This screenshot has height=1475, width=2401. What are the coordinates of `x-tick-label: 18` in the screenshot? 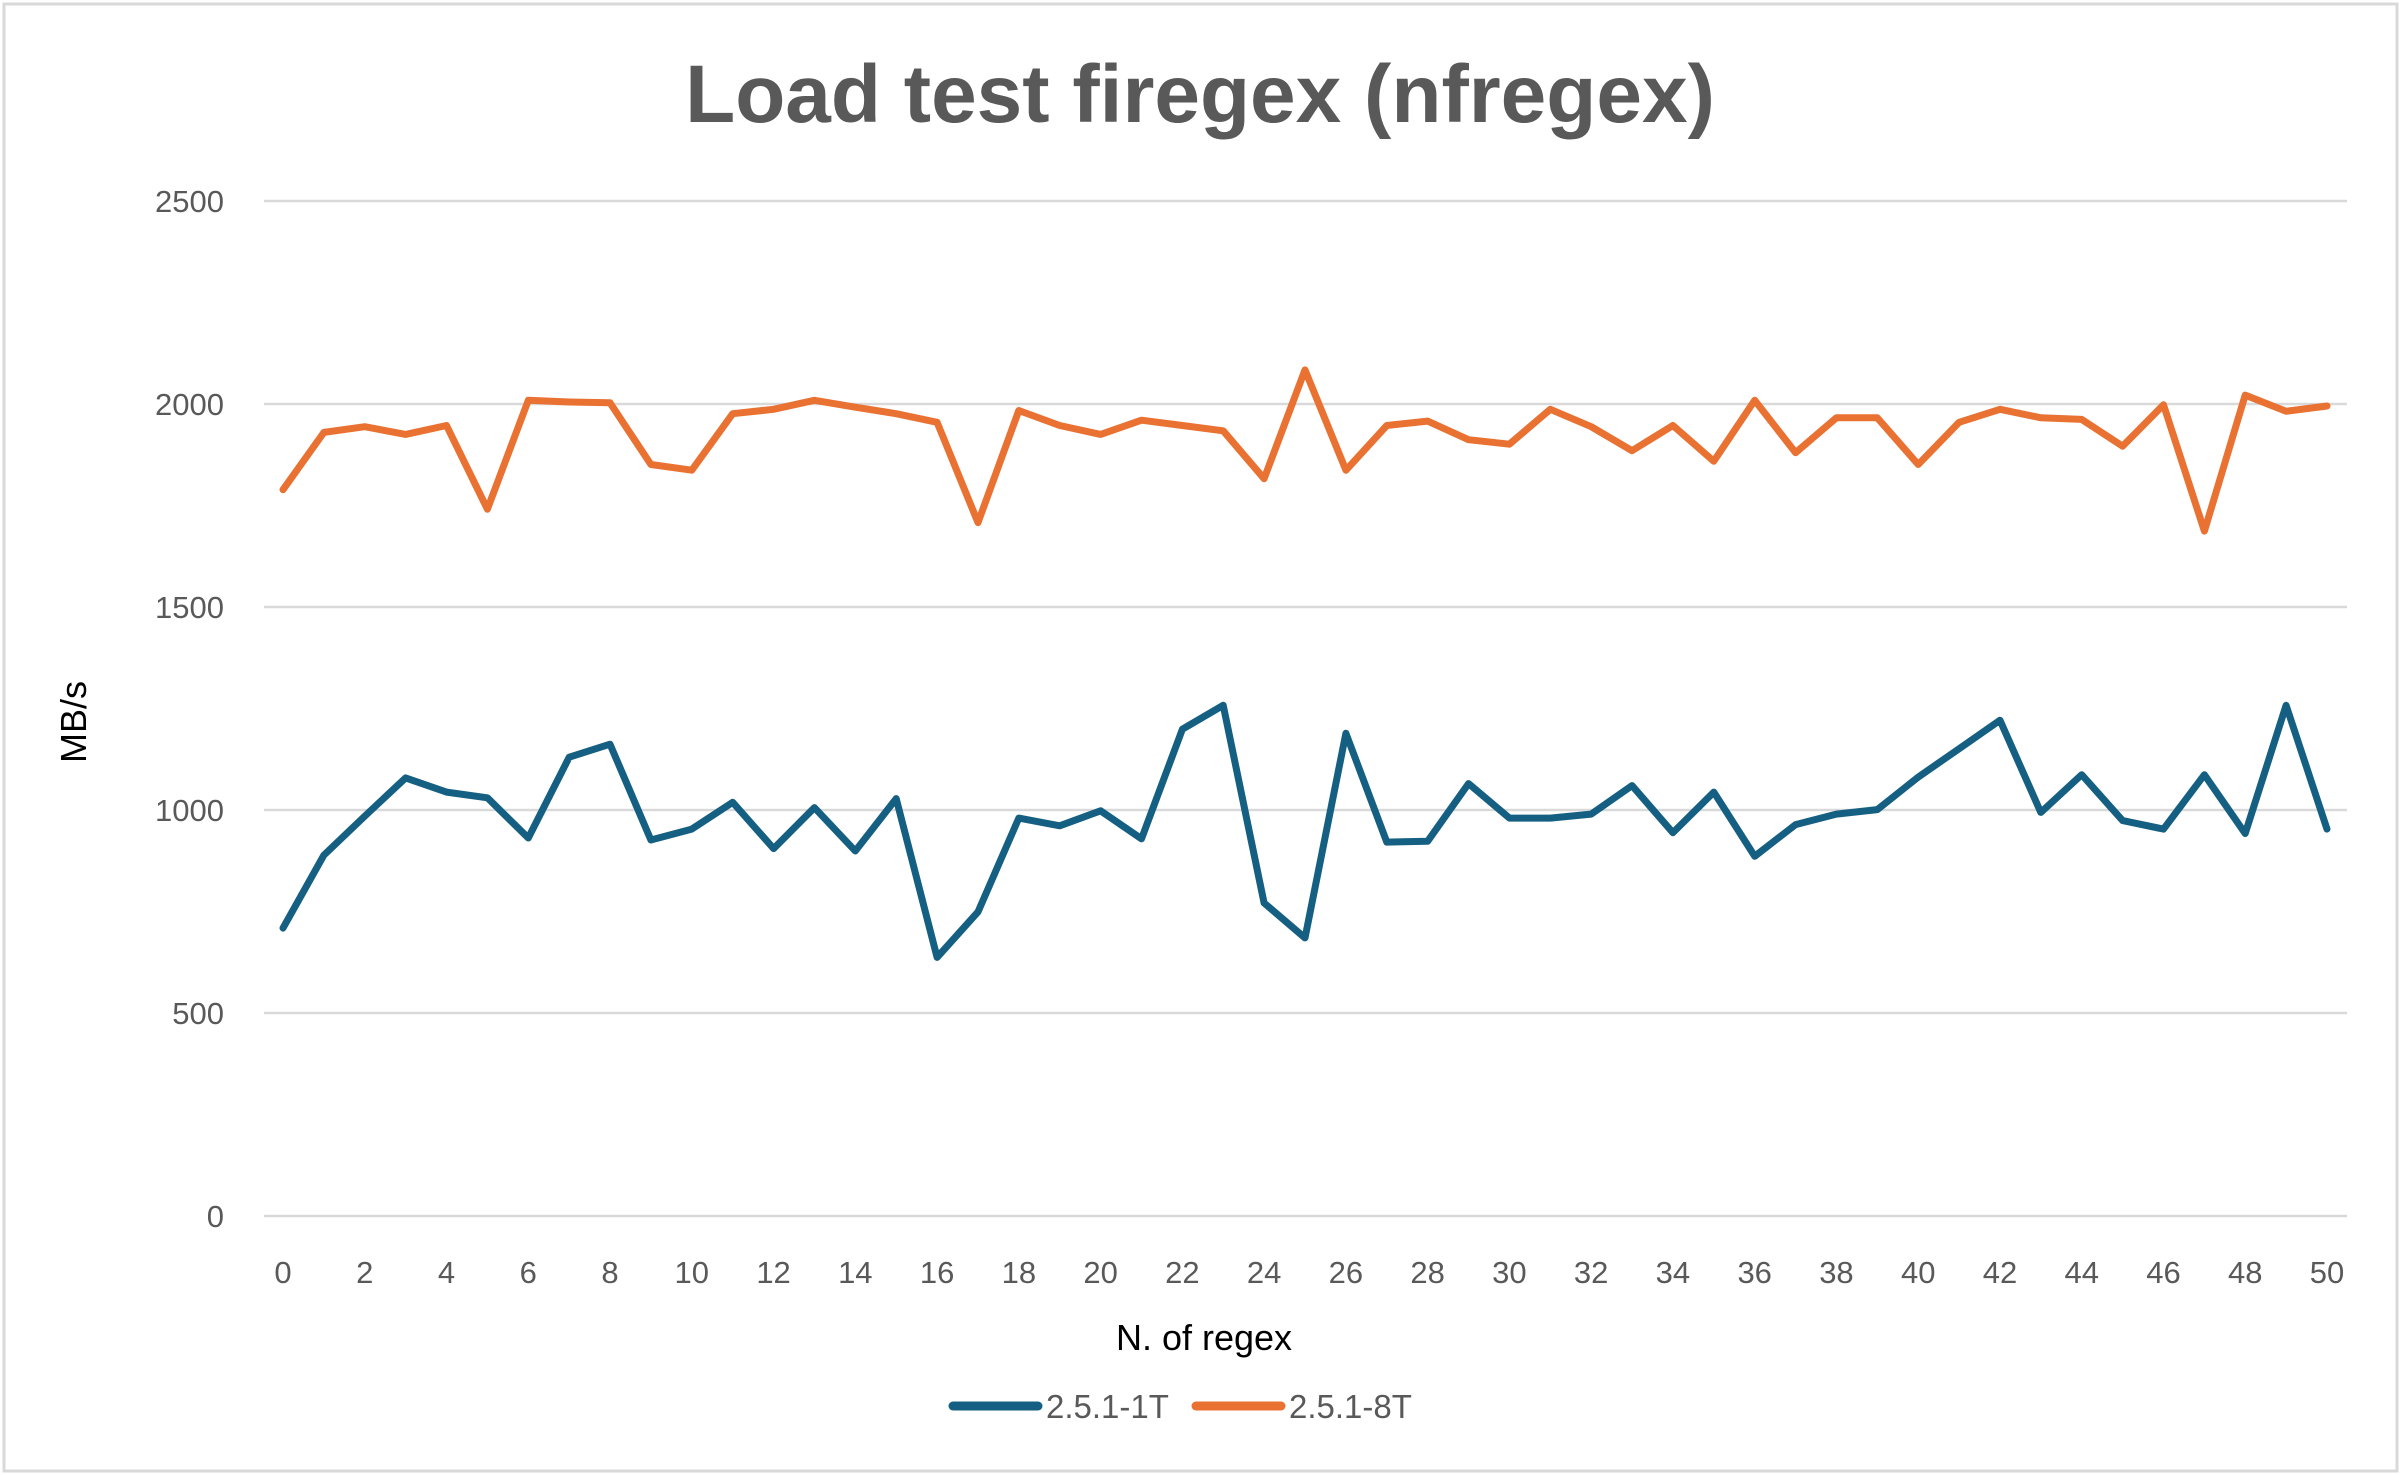 It's located at (1019, 1272).